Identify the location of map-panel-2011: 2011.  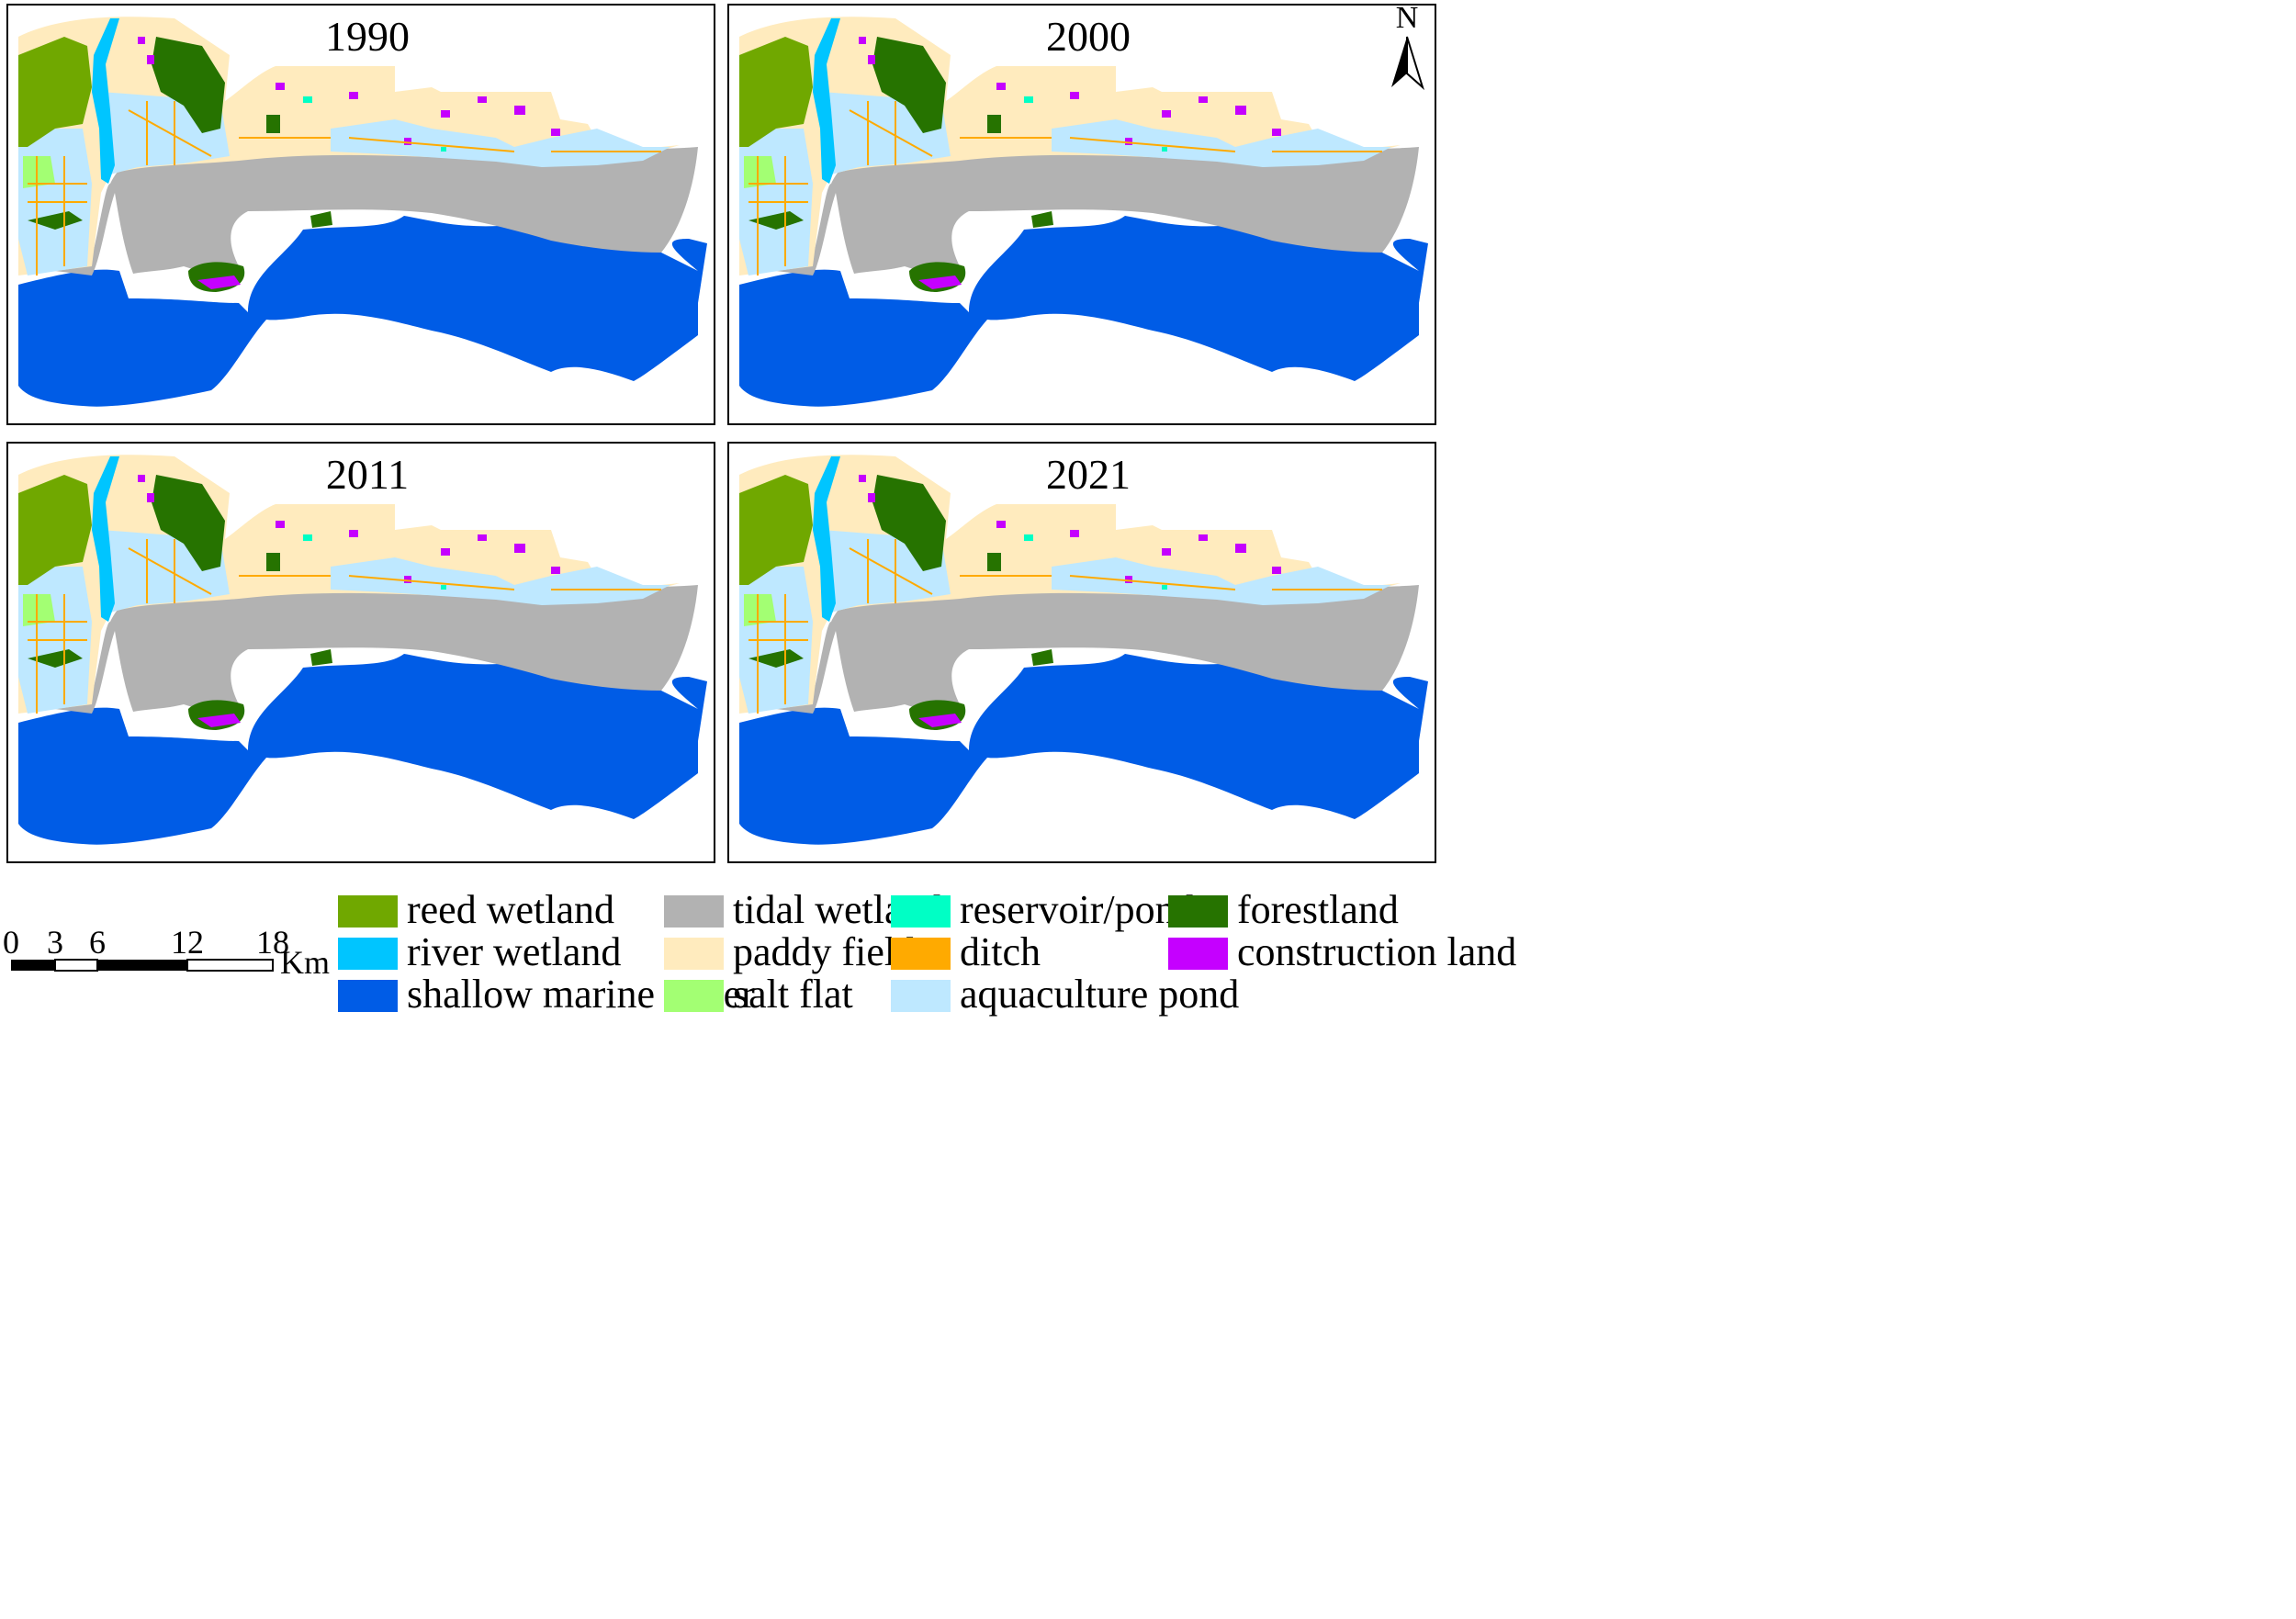
(360, 652).